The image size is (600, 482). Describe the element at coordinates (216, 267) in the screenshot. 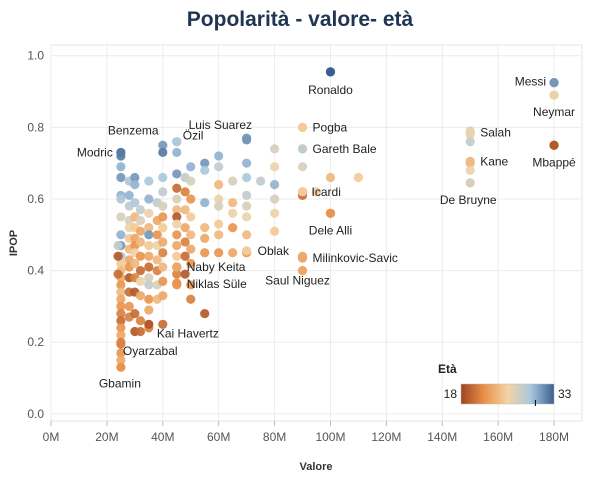

I see `point-label: Naby Keita` at that location.